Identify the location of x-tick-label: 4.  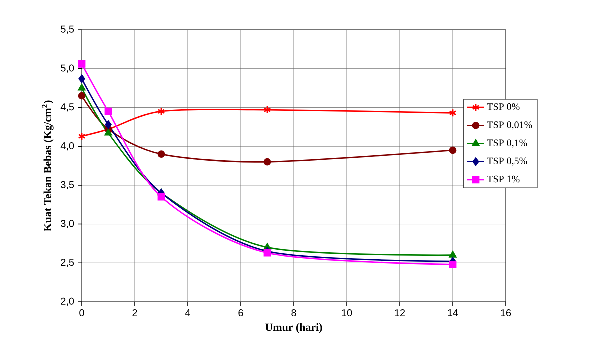
(187, 313).